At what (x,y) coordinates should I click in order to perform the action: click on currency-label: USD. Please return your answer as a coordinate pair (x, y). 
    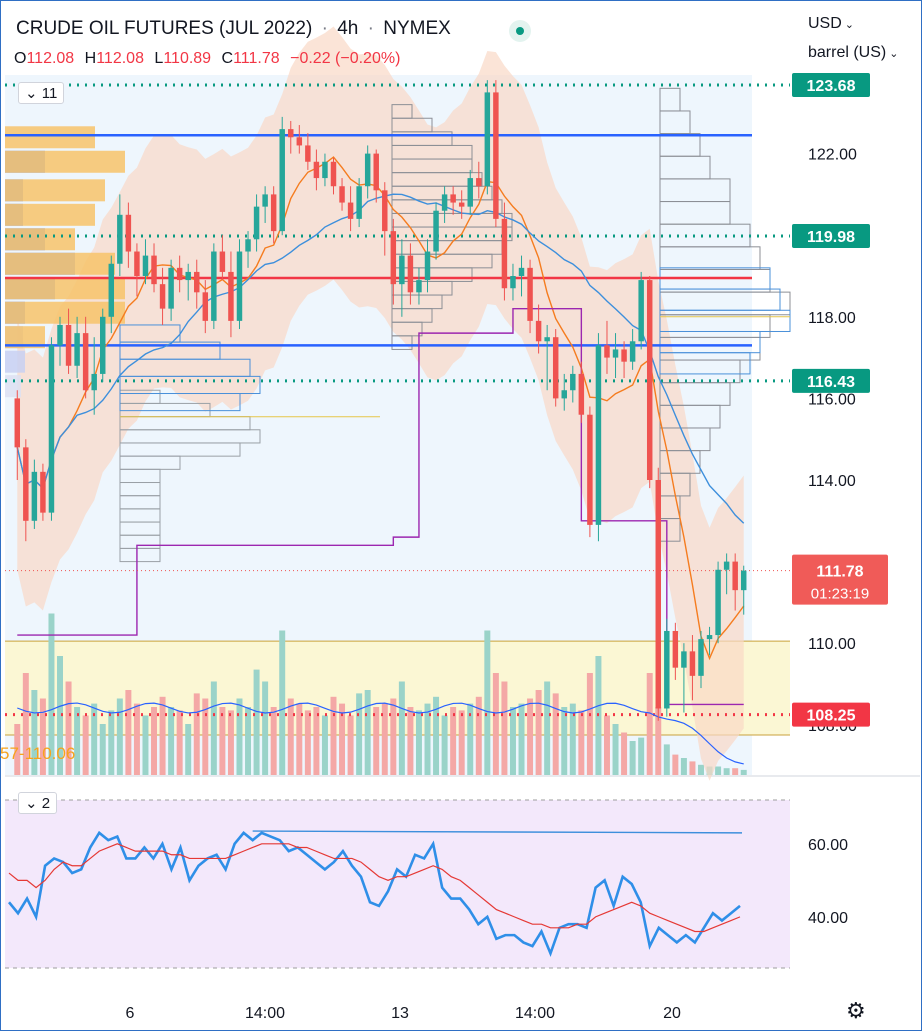
    Looking at the image, I should click on (825, 23).